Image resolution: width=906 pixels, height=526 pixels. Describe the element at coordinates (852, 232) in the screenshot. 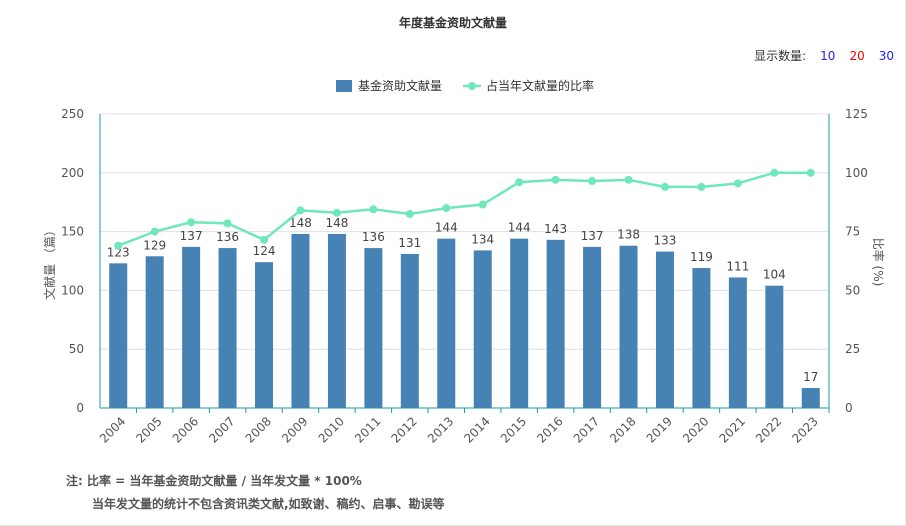

I see `y2-tick-label: 75` at that location.